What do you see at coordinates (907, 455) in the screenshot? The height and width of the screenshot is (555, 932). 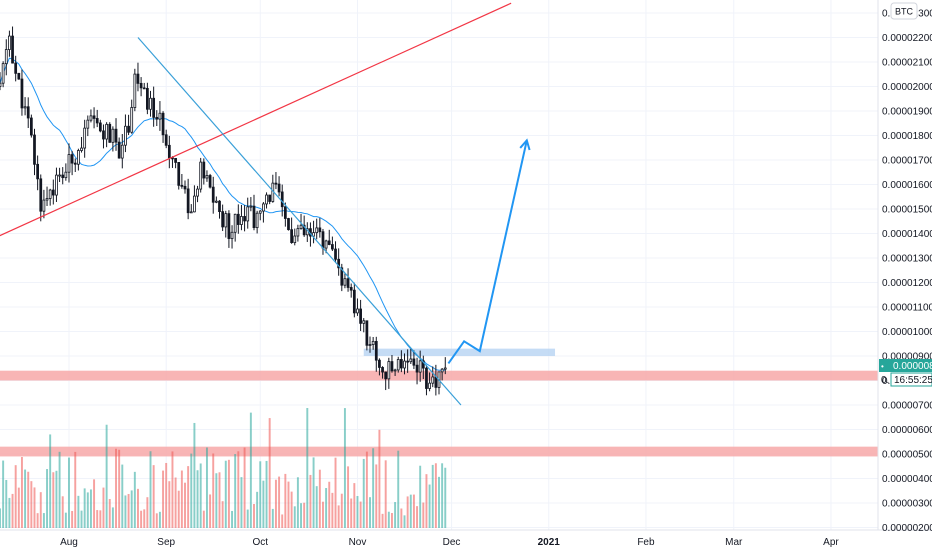 I see `y-tick-label: 0.00000500` at bounding box center [907, 455].